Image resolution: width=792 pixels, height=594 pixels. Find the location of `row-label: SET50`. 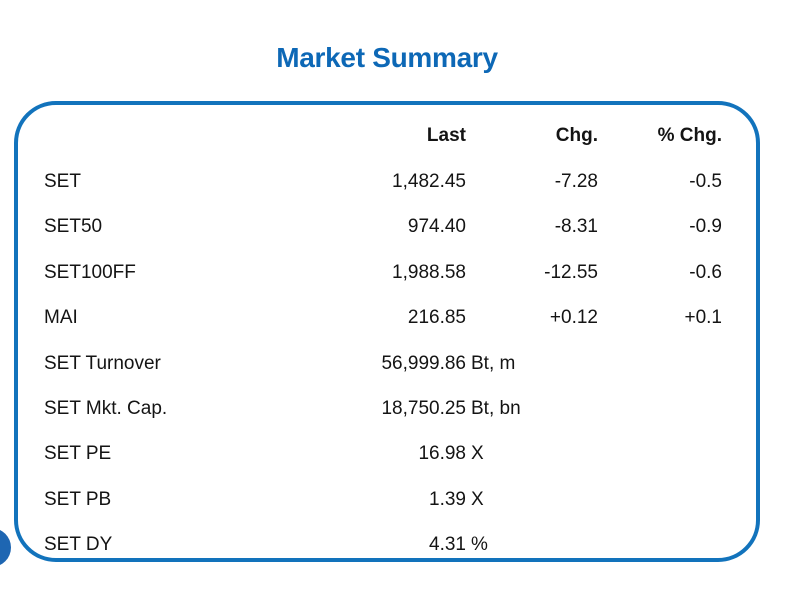

row-label: SET50 is located at coordinates (73, 227).